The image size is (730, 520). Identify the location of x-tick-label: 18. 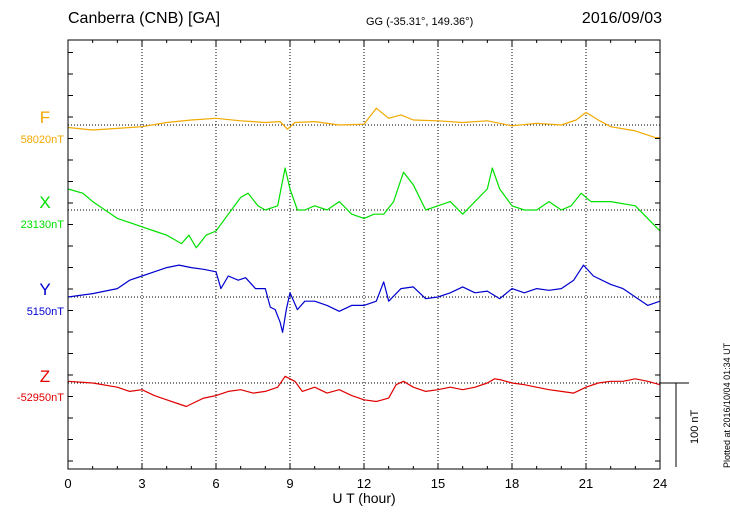
(512, 483).